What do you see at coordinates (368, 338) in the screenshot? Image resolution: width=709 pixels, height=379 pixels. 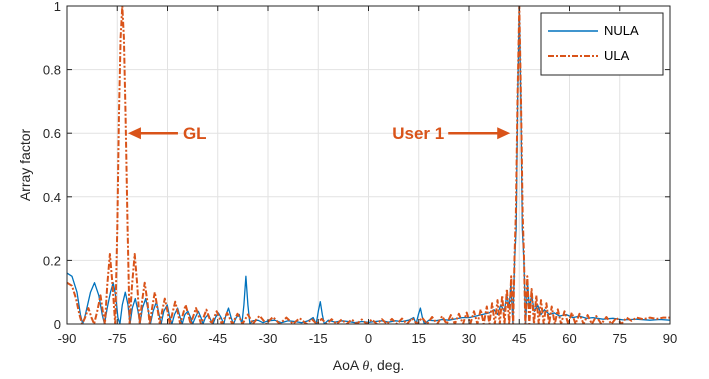 I see `x-tick-label: 0` at bounding box center [368, 338].